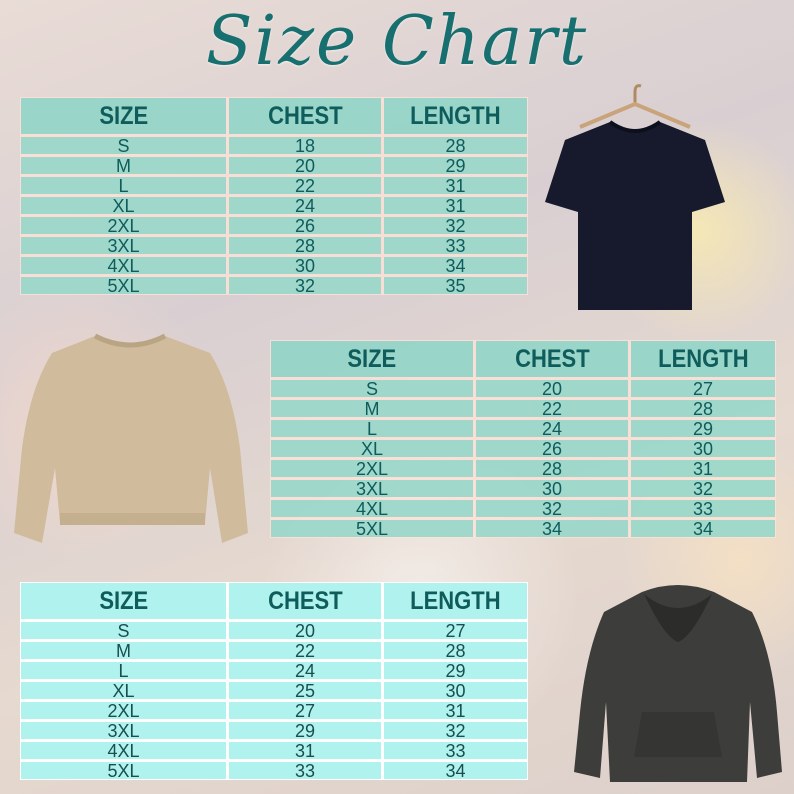 This screenshot has width=794, height=794. I want to click on hoodie-image, so click(678, 683).